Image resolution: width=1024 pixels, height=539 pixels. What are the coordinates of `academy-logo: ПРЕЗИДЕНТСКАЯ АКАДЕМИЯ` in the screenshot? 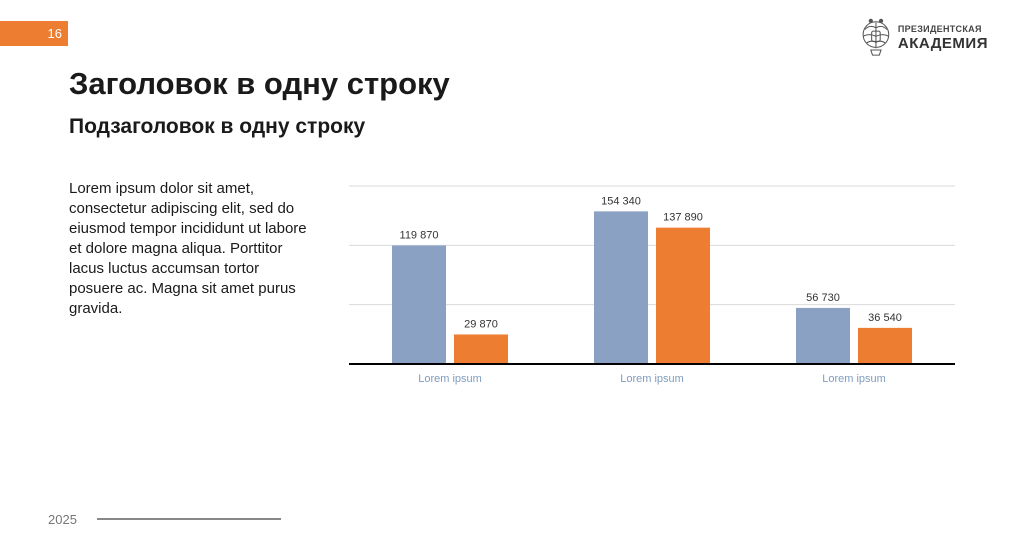 It's located at (923, 38).